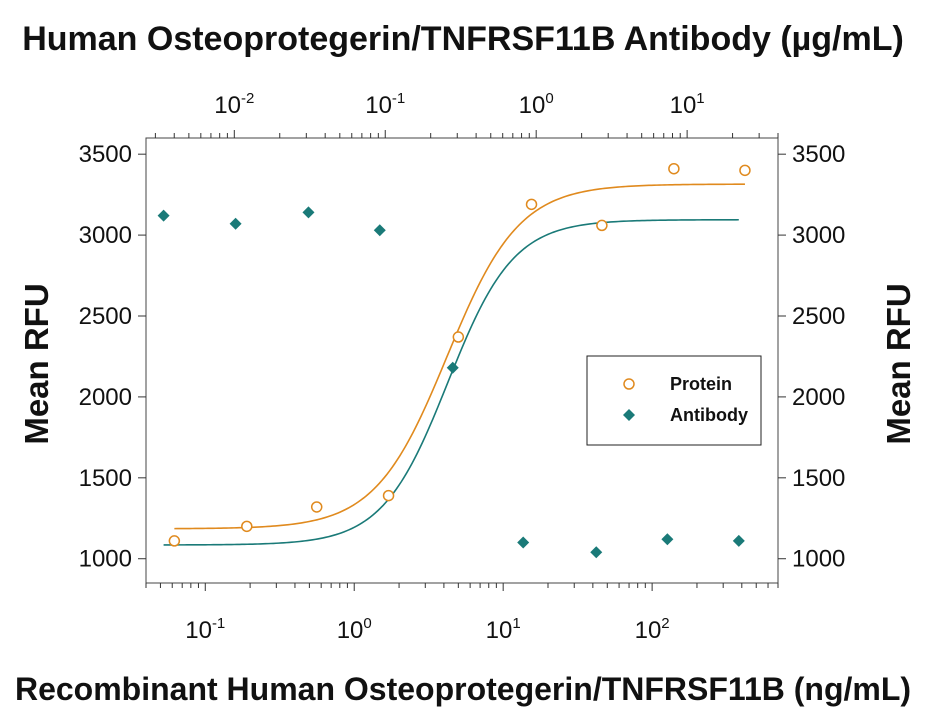 The width and height of the screenshot is (926, 717). I want to click on y-tick-label-right: 1500, so click(818, 478).